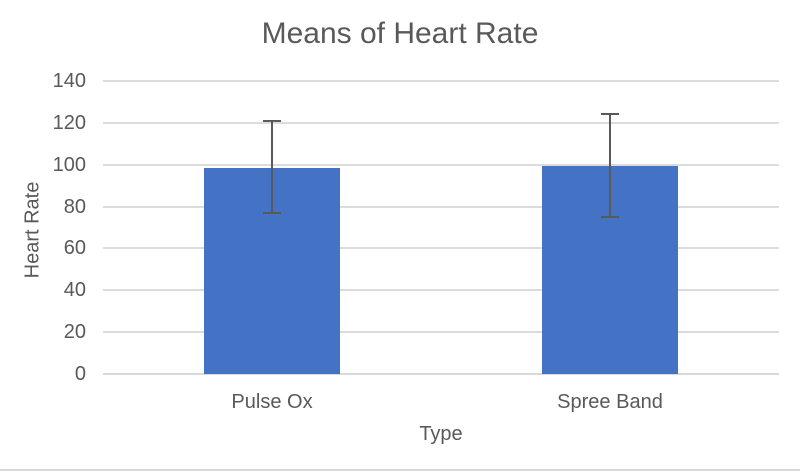 Image resolution: width=800 pixels, height=474 pixels. What do you see at coordinates (74, 206) in the screenshot?
I see `y-tick-label: 80` at bounding box center [74, 206].